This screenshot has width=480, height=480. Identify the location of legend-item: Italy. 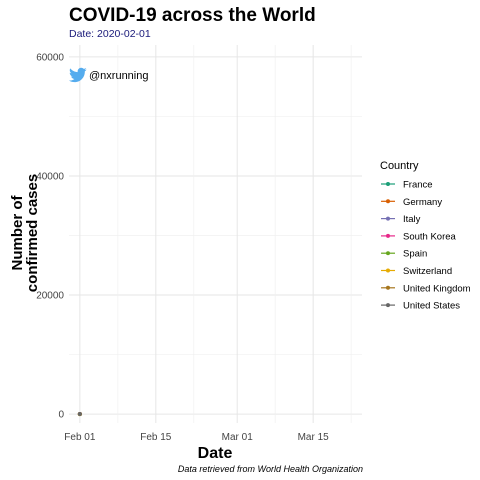
(401, 219).